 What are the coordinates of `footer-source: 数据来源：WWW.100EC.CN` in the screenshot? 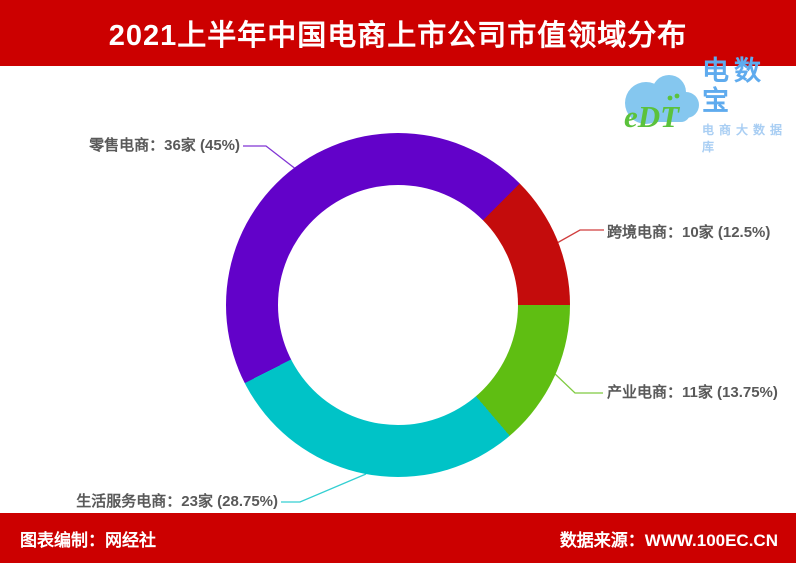 It's located at (668, 540).